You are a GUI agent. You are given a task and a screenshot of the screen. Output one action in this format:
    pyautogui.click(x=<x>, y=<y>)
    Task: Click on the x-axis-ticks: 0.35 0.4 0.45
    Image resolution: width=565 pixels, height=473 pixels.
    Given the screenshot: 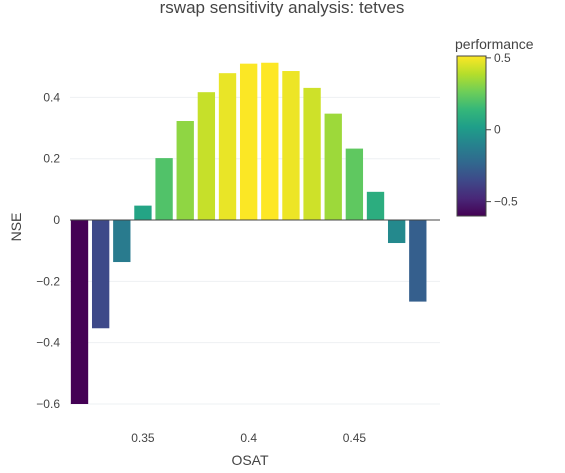 What is the action you would take?
    pyautogui.click(x=248, y=438)
    